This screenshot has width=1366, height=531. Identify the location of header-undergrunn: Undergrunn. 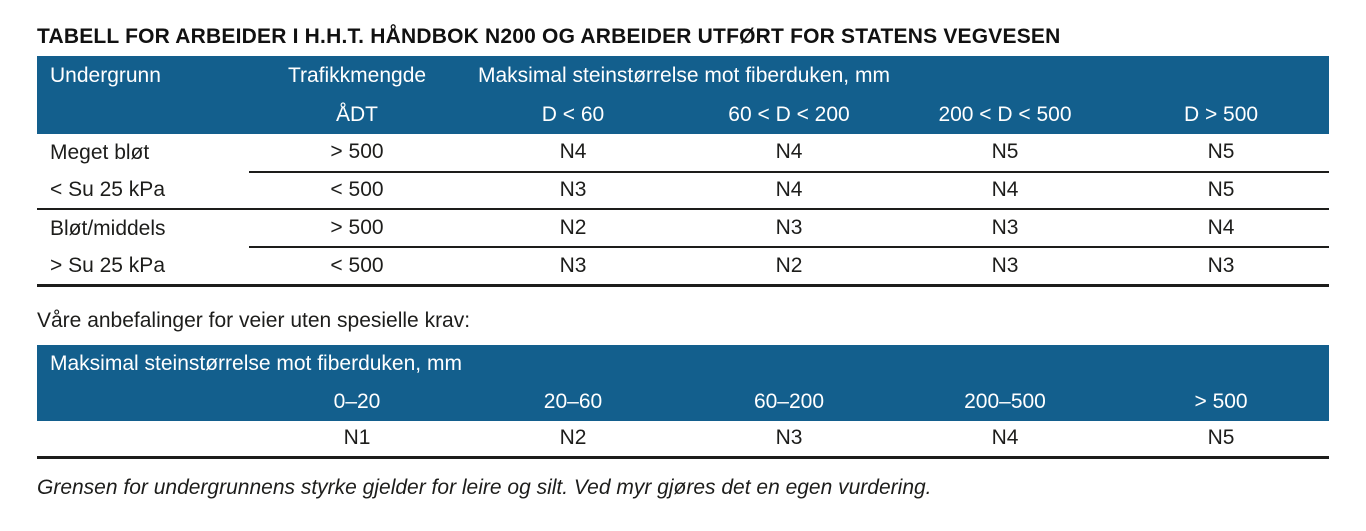
(143, 75).